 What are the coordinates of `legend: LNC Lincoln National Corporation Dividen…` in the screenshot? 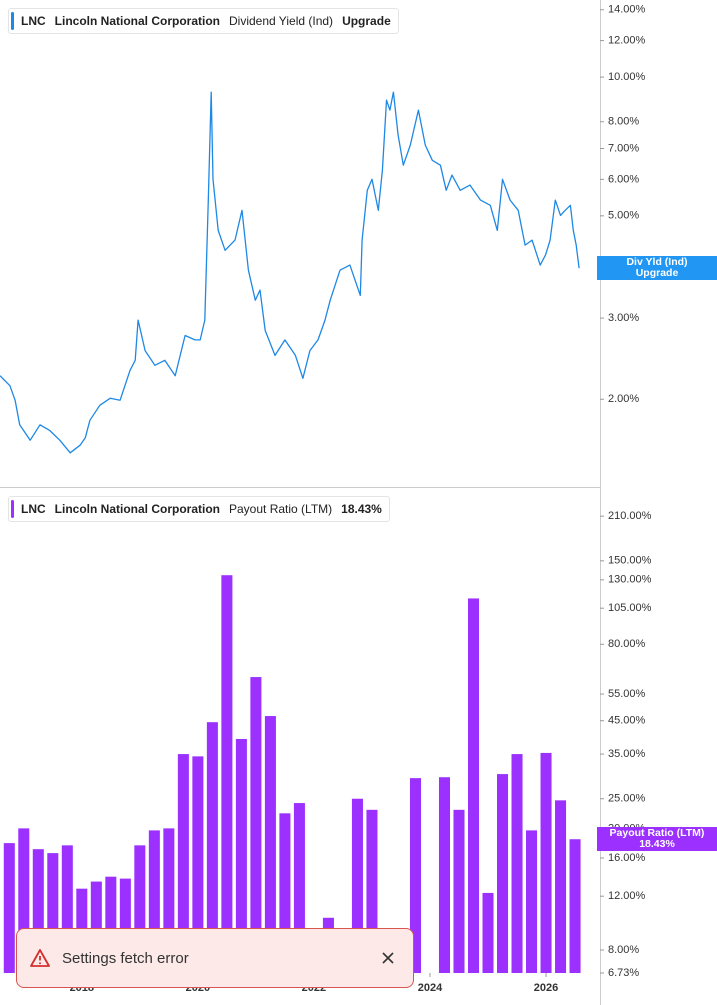 It's located at (203, 21).